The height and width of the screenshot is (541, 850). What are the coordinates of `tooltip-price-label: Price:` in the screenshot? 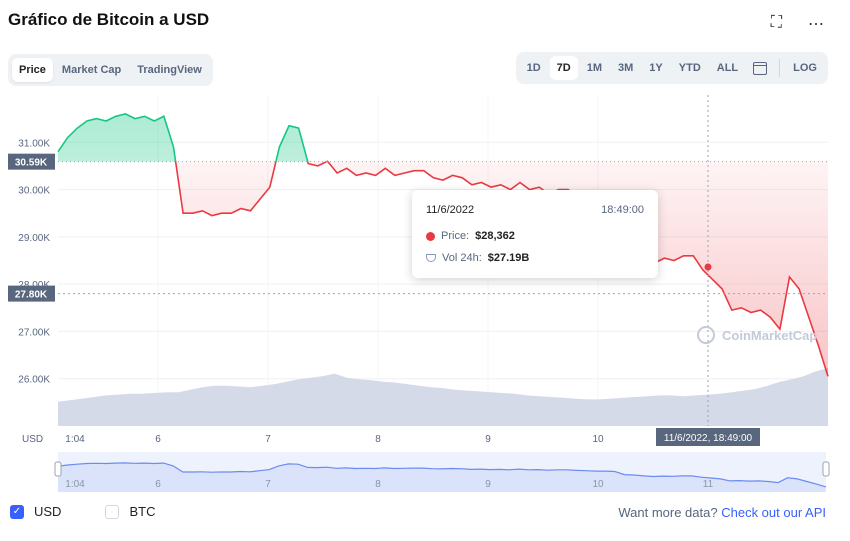 It's located at (455, 236).